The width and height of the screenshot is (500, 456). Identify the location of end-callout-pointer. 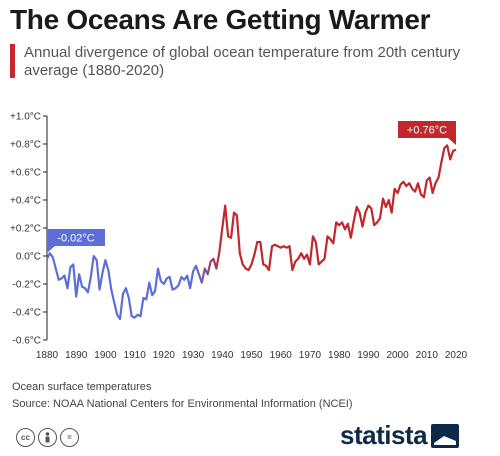
(452, 141).